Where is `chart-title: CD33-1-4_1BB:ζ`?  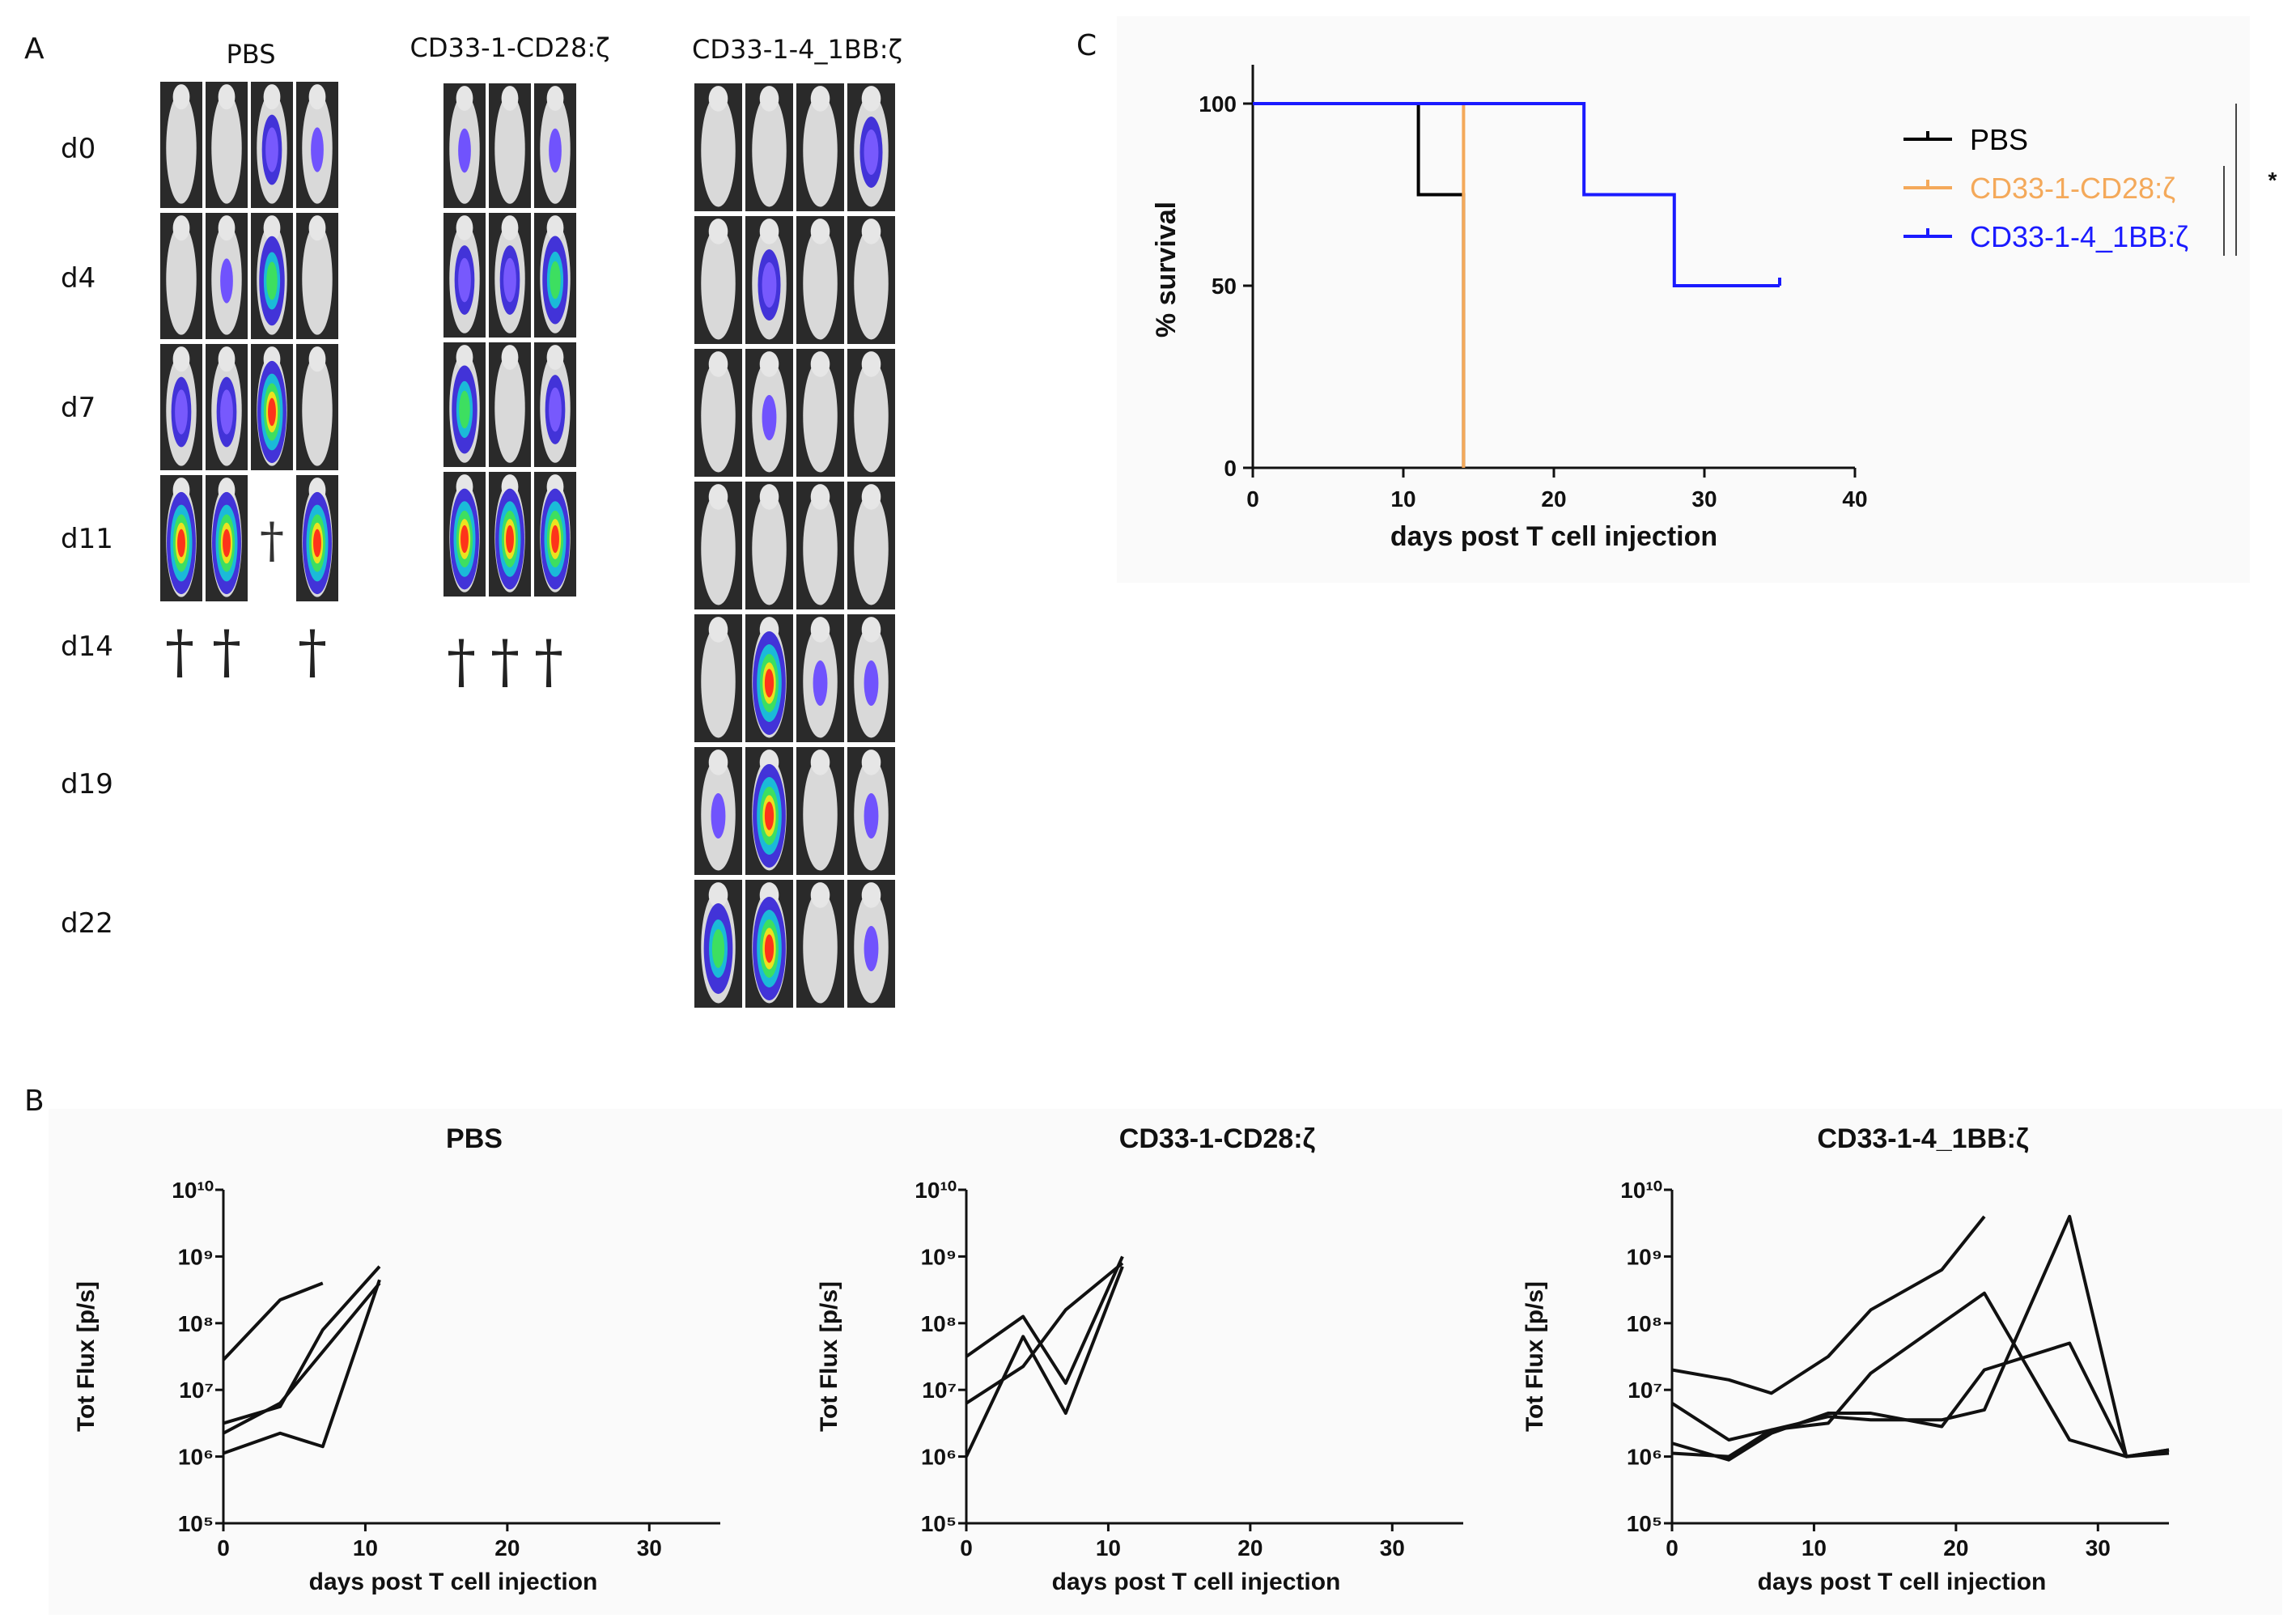
chart-title: CD33-1-4_1BB:ζ is located at coordinates (1923, 1138).